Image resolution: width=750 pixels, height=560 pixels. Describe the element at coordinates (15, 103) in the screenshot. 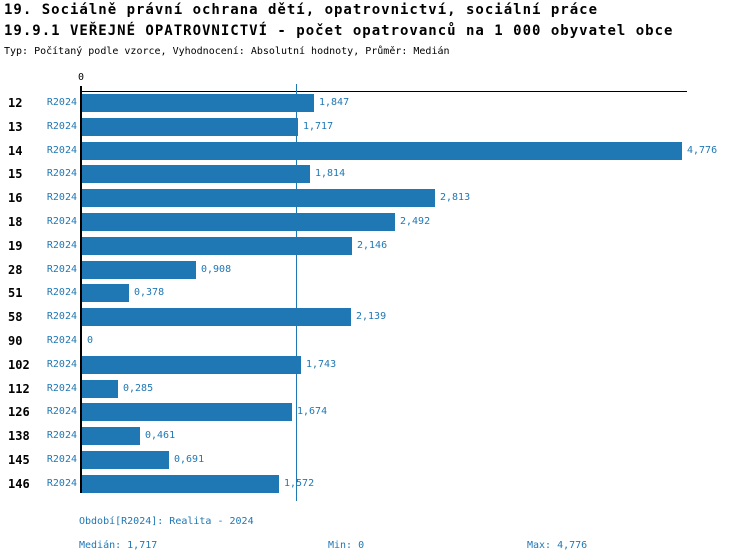

I see `row-category-label: 12` at that location.